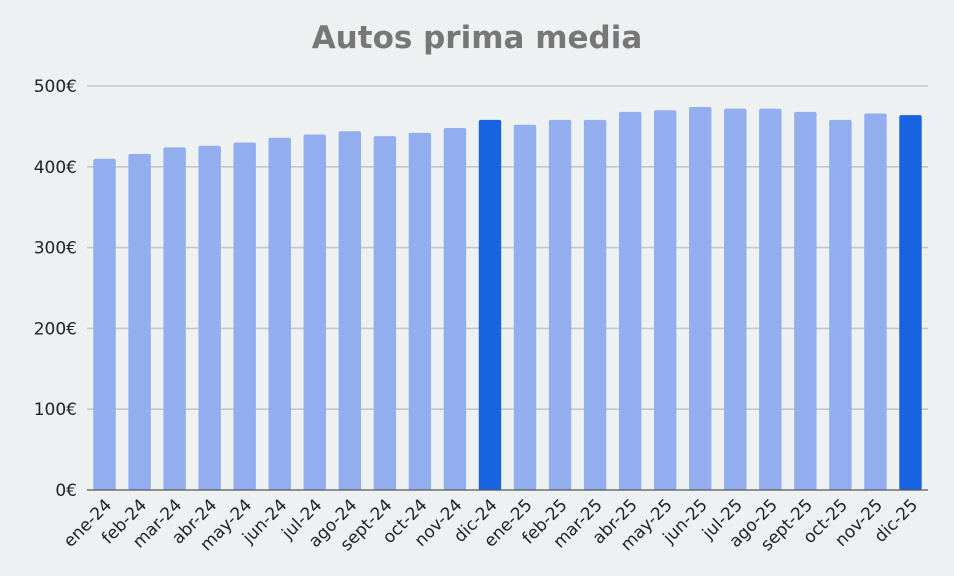 The width and height of the screenshot is (954, 576). What do you see at coordinates (55, 329) in the screenshot?
I see `y-tick-label: 200€` at bounding box center [55, 329].